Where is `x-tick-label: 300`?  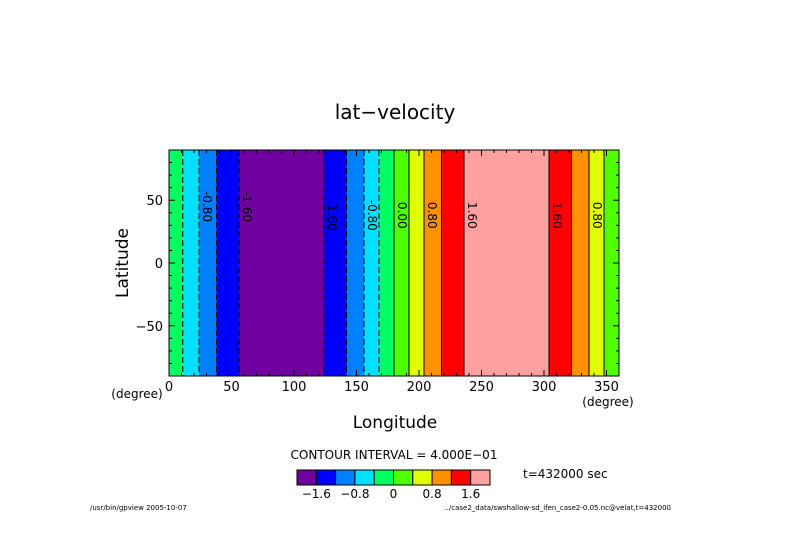 x-tick-label: 300 is located at coordinates (544, 387).